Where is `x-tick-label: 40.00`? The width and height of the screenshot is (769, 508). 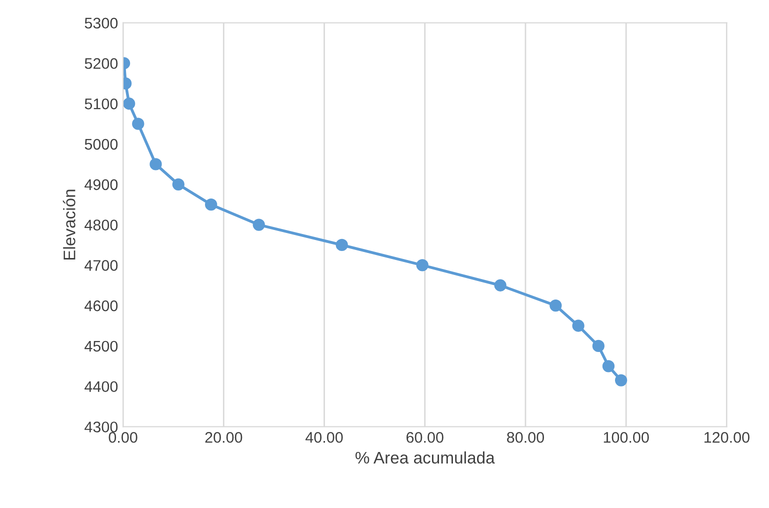
x-tick-label: 40.00 is located at coordinates (324, 437).